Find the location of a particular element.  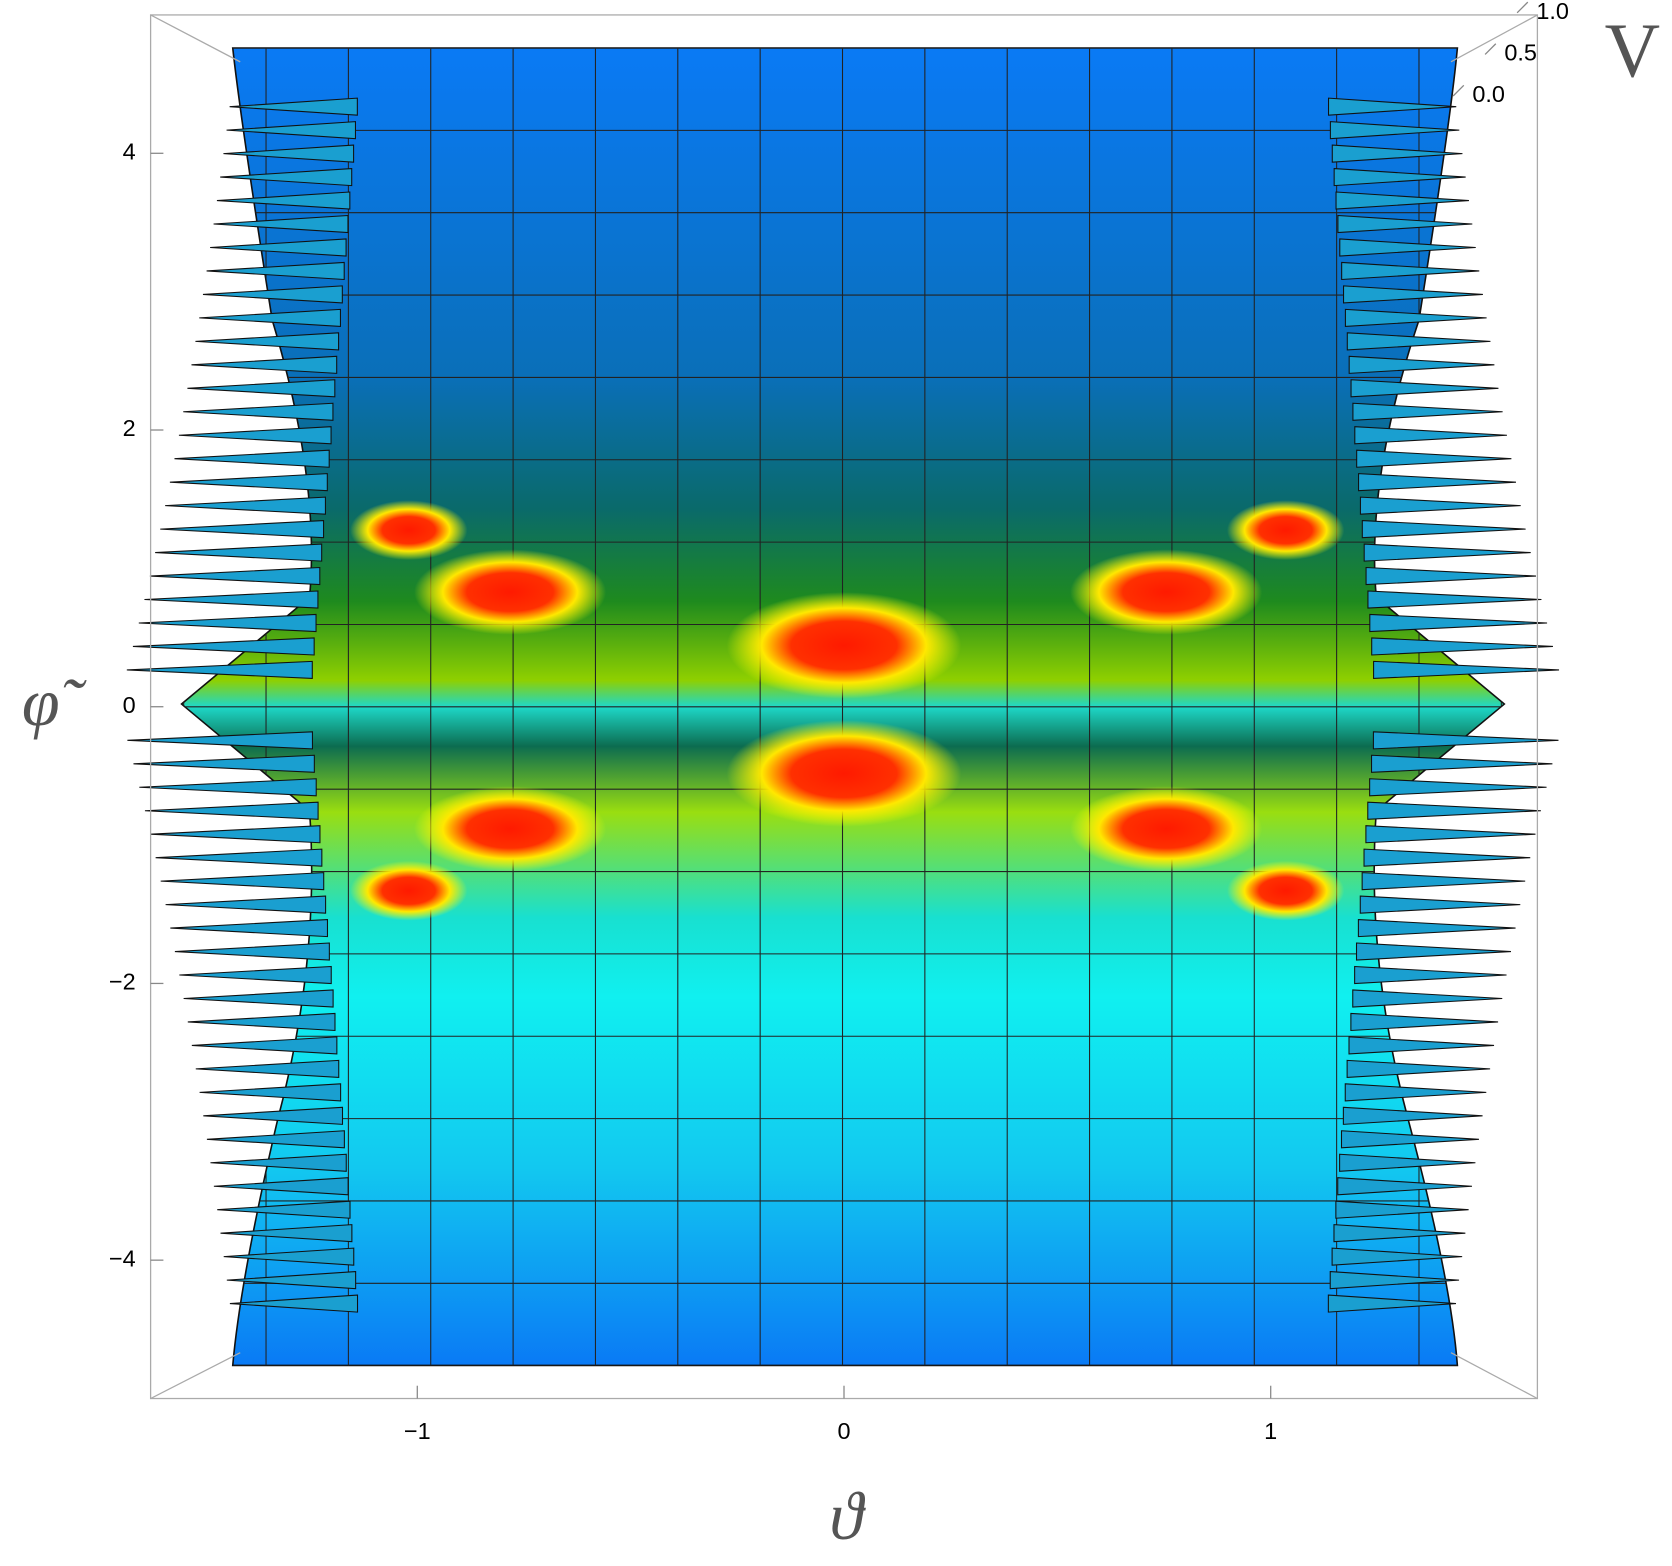

x-tick-label: 1 is located at coordinates (1270, 1431).